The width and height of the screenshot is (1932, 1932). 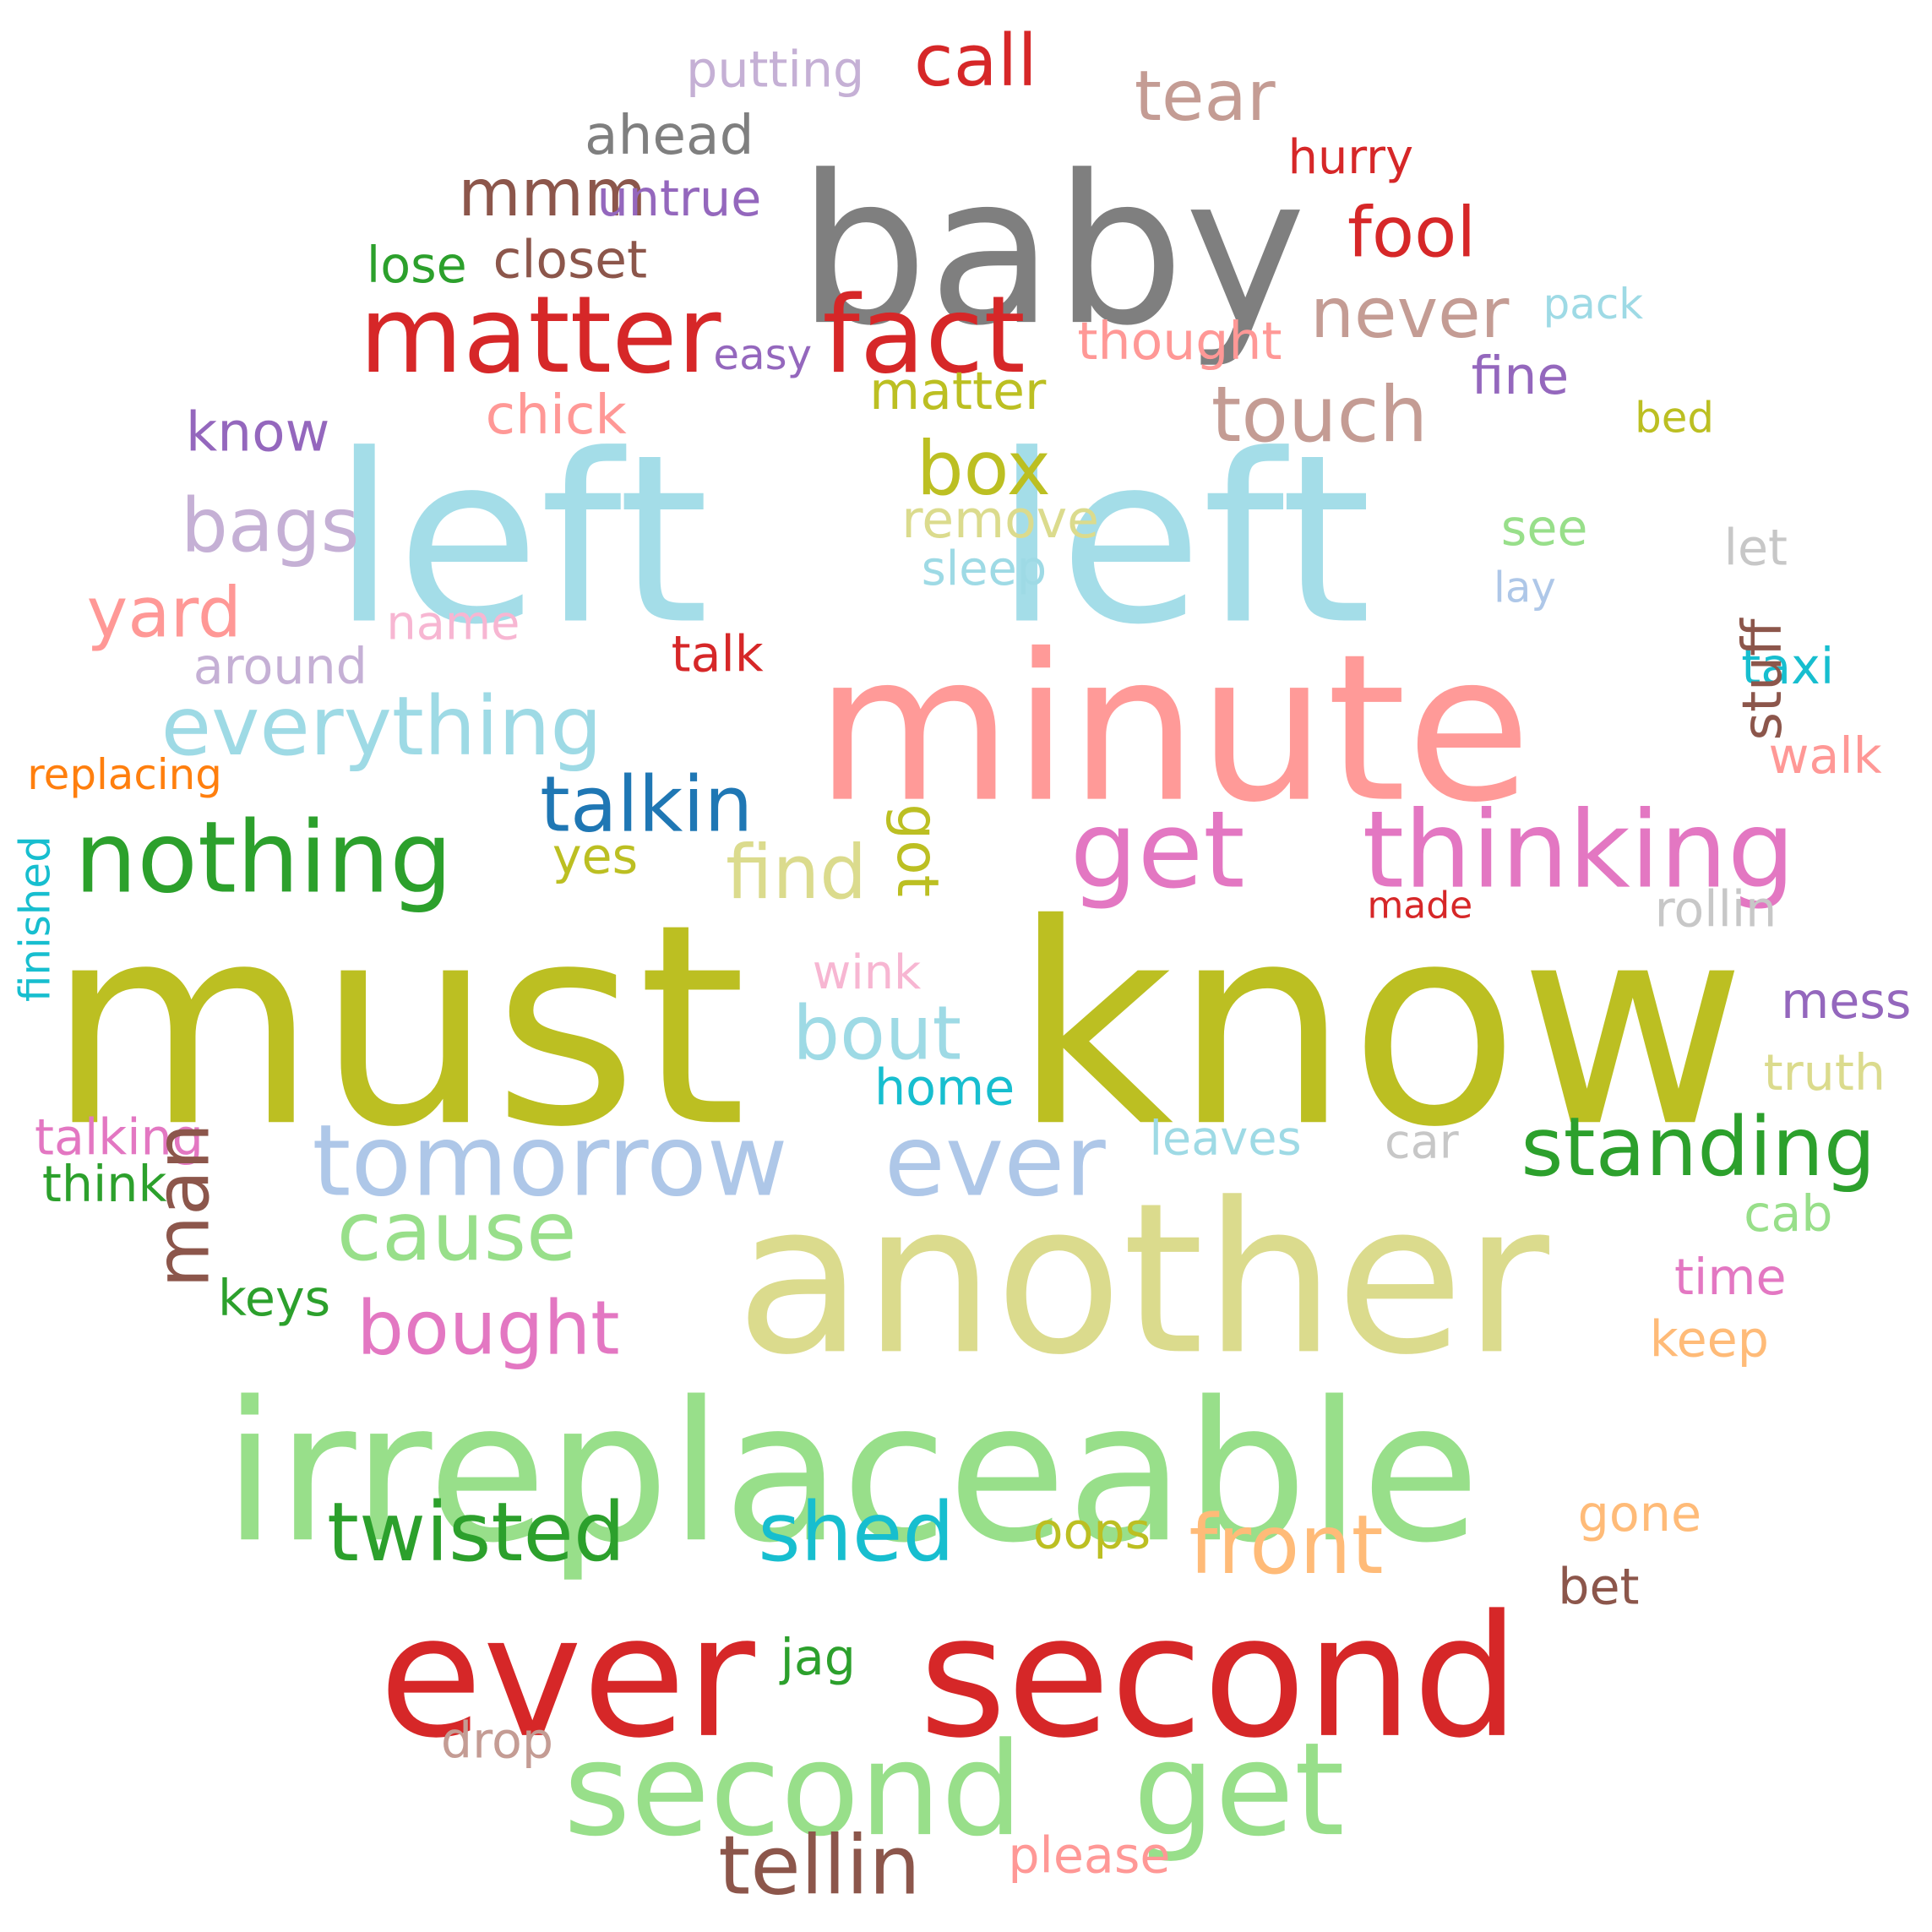 What do you see at coordinates (1520, 376) in the screenshot?
I see `word-fine: fine` at bounding box center [1520, 376].